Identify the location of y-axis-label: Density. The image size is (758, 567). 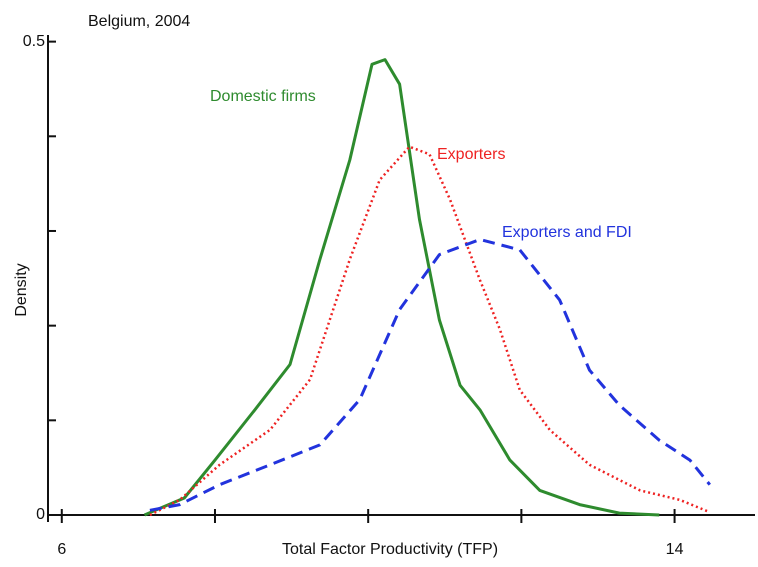
(21, 289).